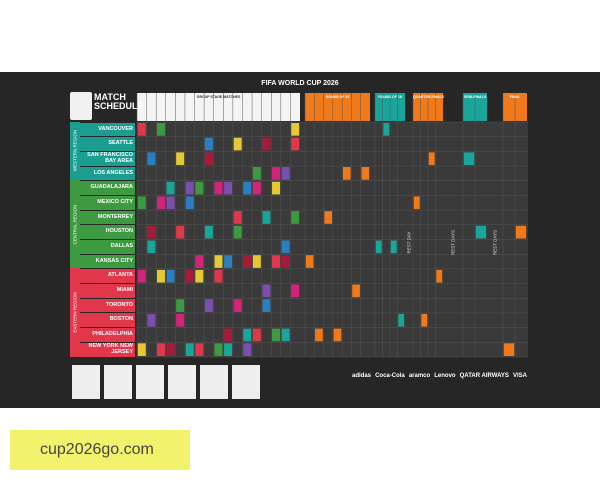  Describe the element at coordinates (390, 97) in the screenshot. I see `stage-label: ROUND OF 16` at that location.